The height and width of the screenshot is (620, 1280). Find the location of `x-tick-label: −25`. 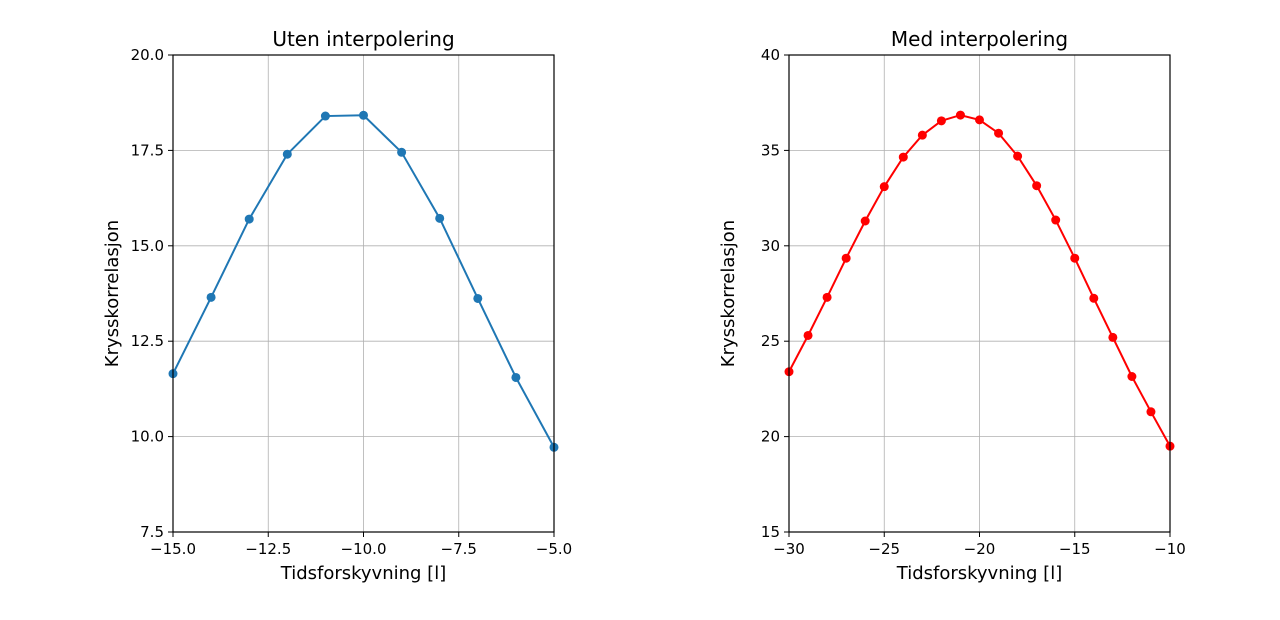

x-tick-label: −25 is located at coordinates (884, 549).